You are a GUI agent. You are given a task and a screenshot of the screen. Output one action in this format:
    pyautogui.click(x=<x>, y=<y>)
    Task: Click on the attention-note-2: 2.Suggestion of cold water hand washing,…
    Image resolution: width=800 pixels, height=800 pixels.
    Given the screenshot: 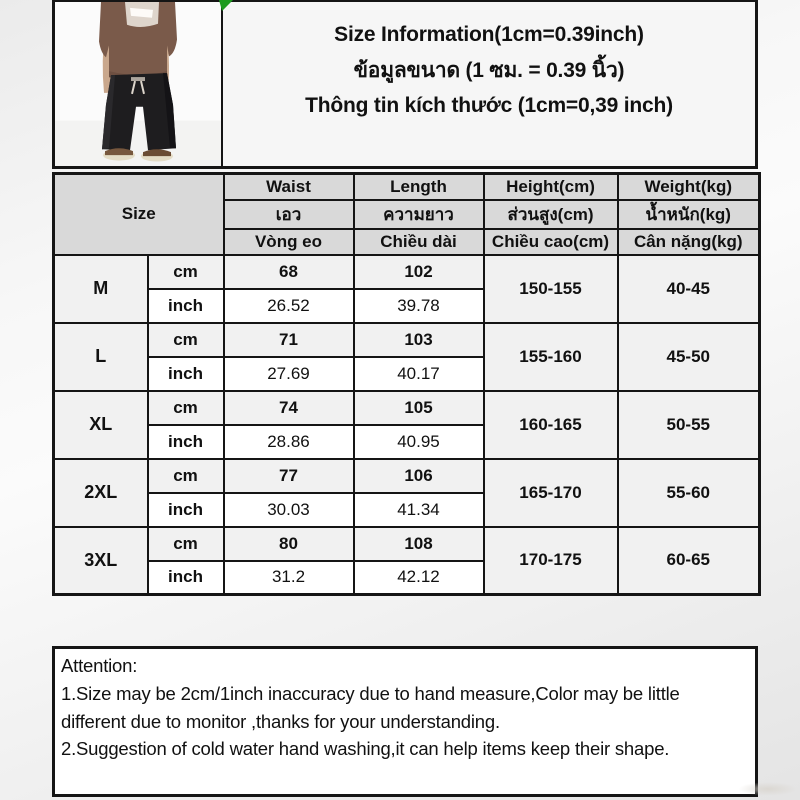 What is the action you would take?
    pyautogui.click(x=365, y=749)
    